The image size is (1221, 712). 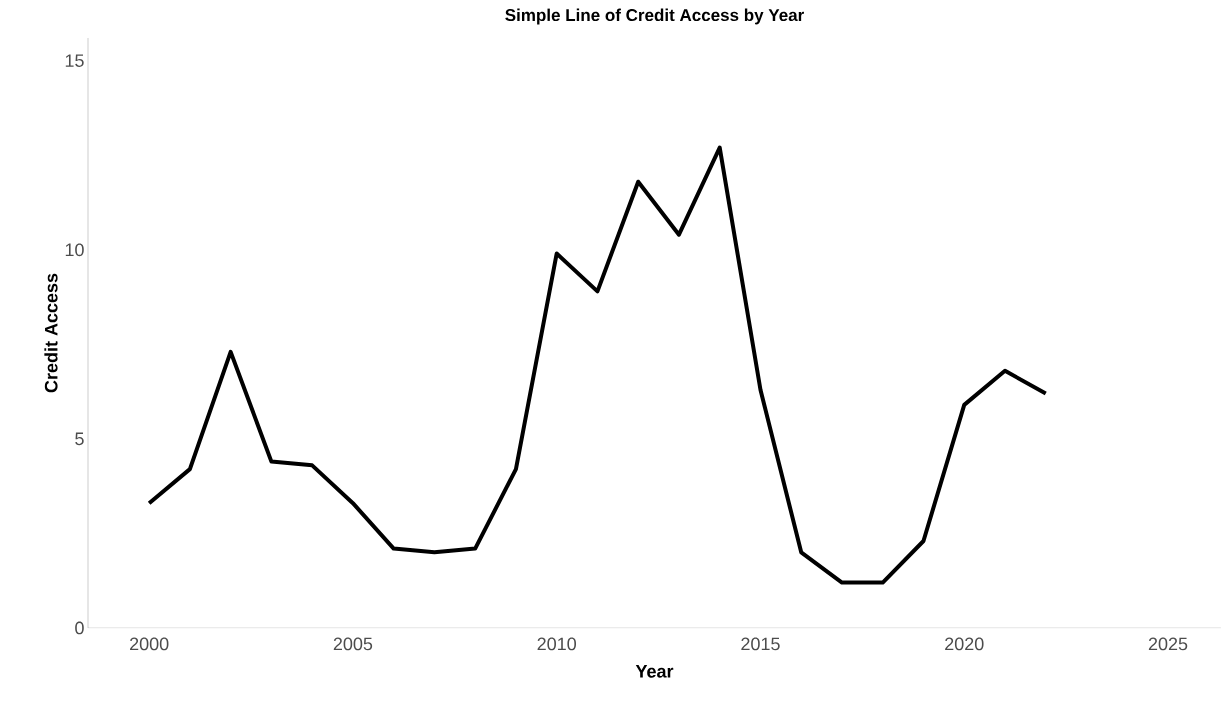 I want to click on x-tick-label: 2025, so click(x=1168, y=644).